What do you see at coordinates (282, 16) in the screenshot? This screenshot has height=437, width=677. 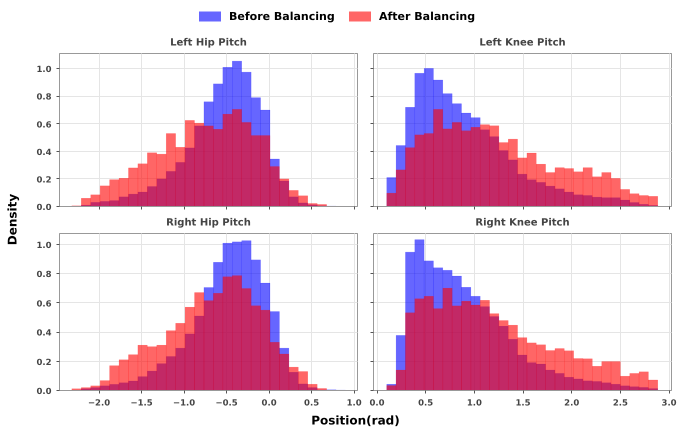 I see `legend-label: Before Balancing` at bounding box center [282, 16].